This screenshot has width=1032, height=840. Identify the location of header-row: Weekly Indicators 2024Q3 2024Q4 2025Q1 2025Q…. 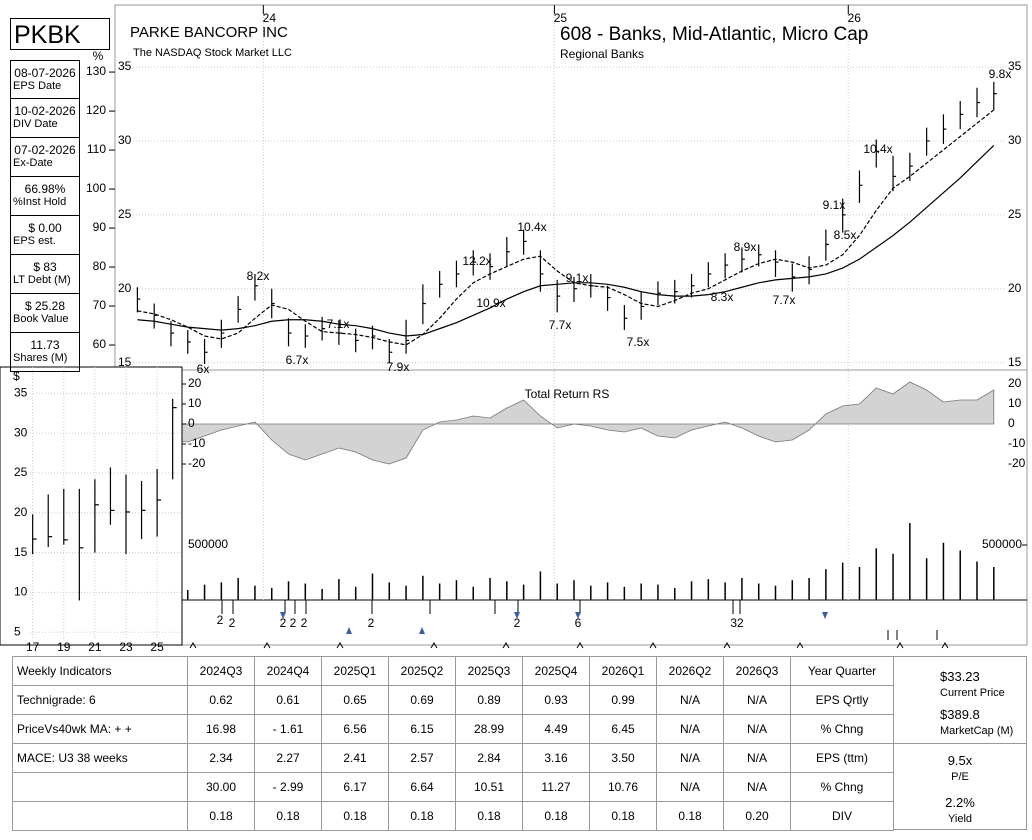
(453, 671).